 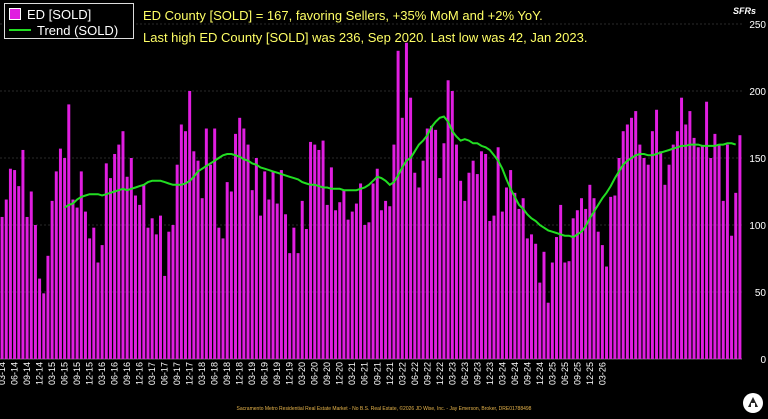 What do you see at coordinates (152, 373) in the screenshot?
I see `x-tick-label: 03-17` at bounding box center [152, 373].